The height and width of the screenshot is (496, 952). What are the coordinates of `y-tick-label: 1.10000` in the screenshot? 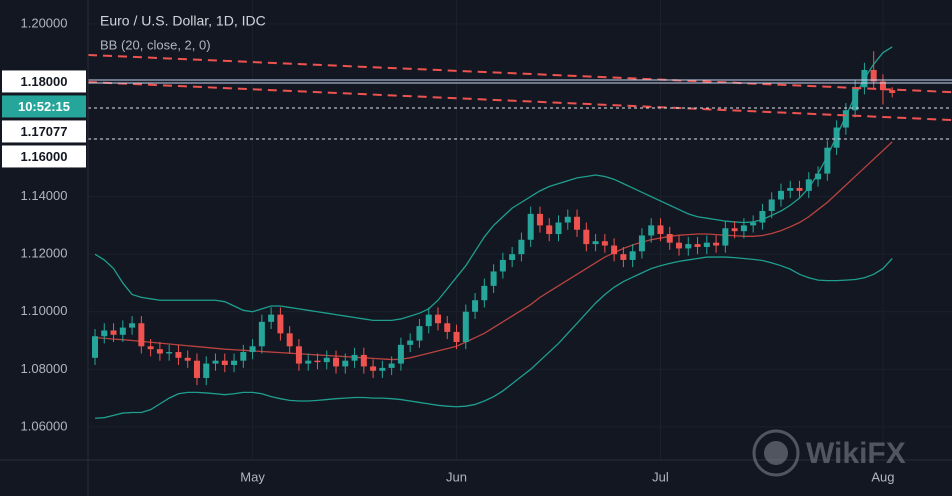 It's located at (44, 310).